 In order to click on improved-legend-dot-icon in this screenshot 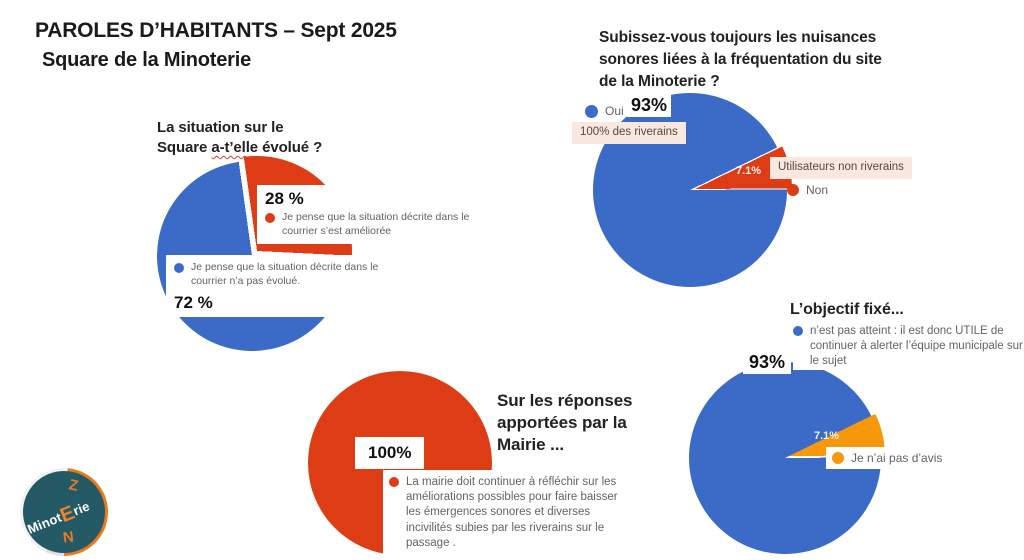, I will do `click(270, 218)`.